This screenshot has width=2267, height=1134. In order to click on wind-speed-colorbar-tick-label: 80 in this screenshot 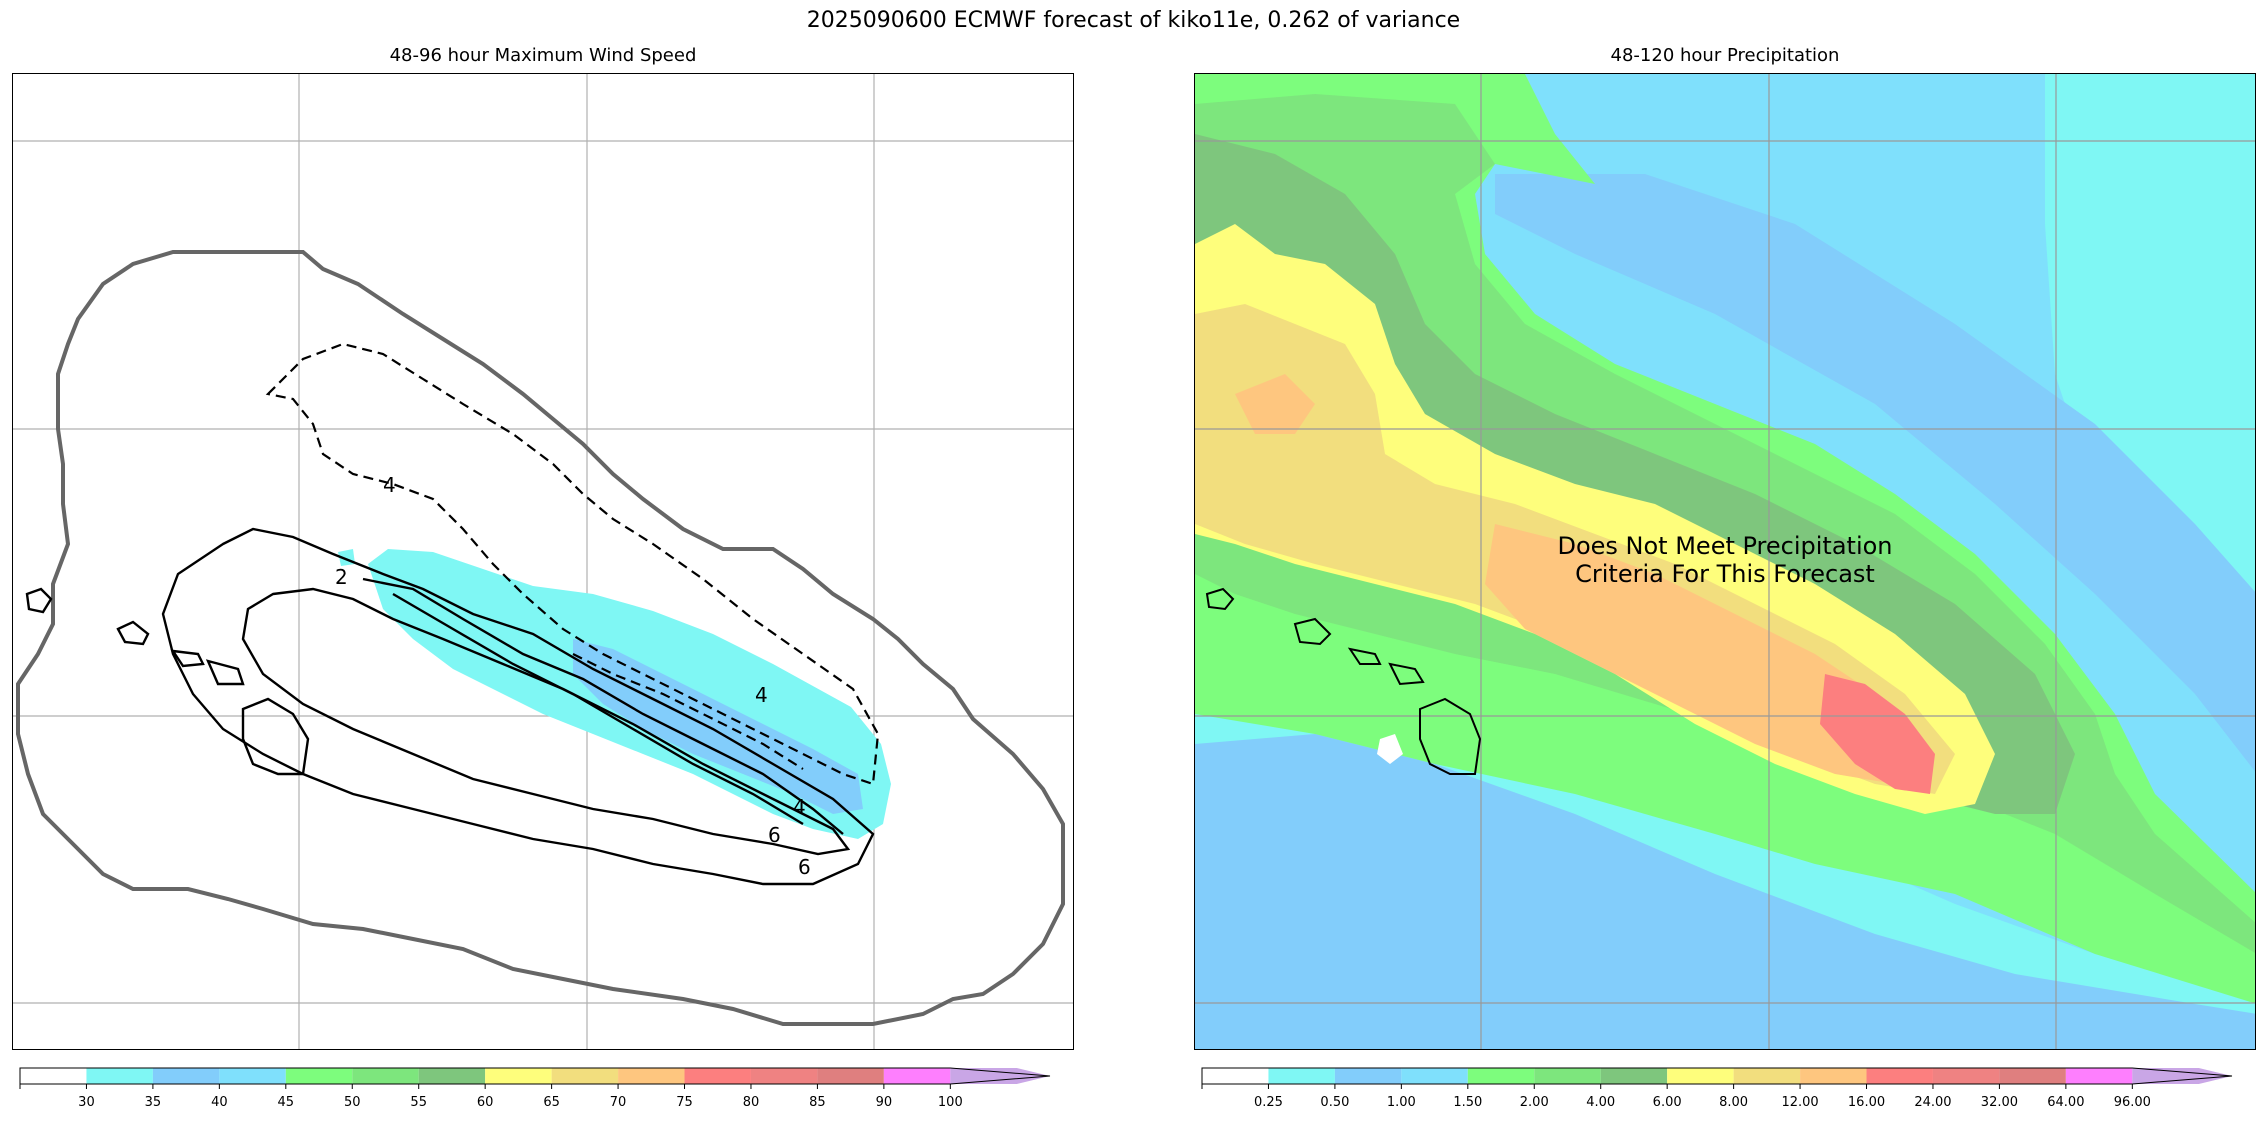, I will do `click(751, 1102)`.